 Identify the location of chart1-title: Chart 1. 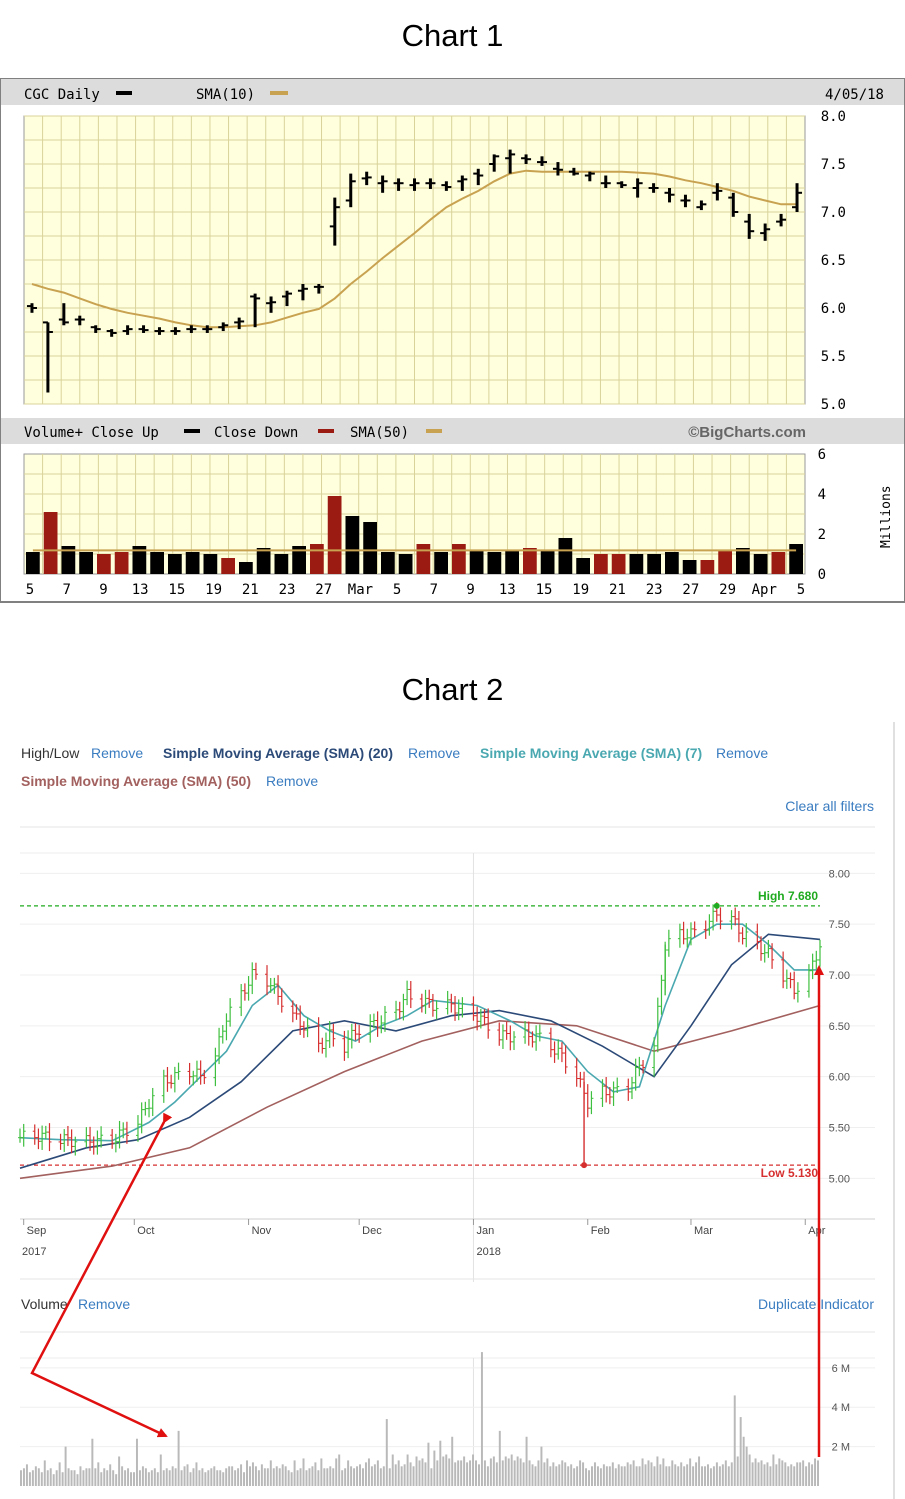
(452, 35).